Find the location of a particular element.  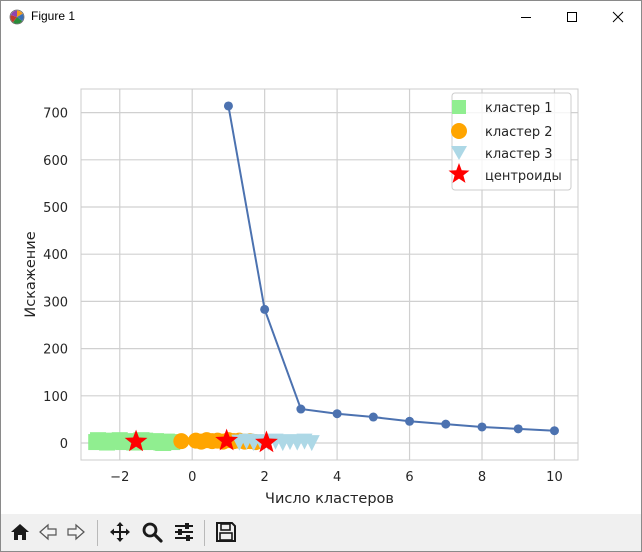

sliders-icon is located at coordinates (183, 532).